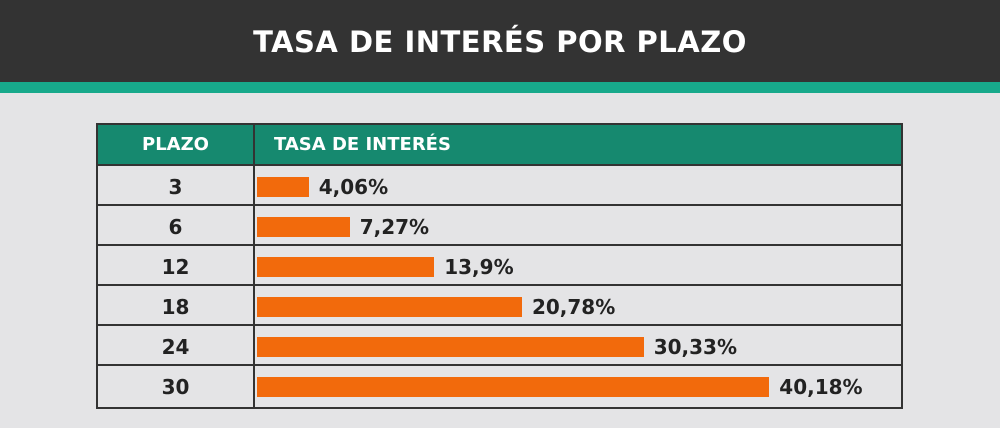 The image size is (1000, 428). Describe the element at coordinates (362, 144) in the screenshot. I see `column-header-tasa: TASA DE INTERÉS` at that location.